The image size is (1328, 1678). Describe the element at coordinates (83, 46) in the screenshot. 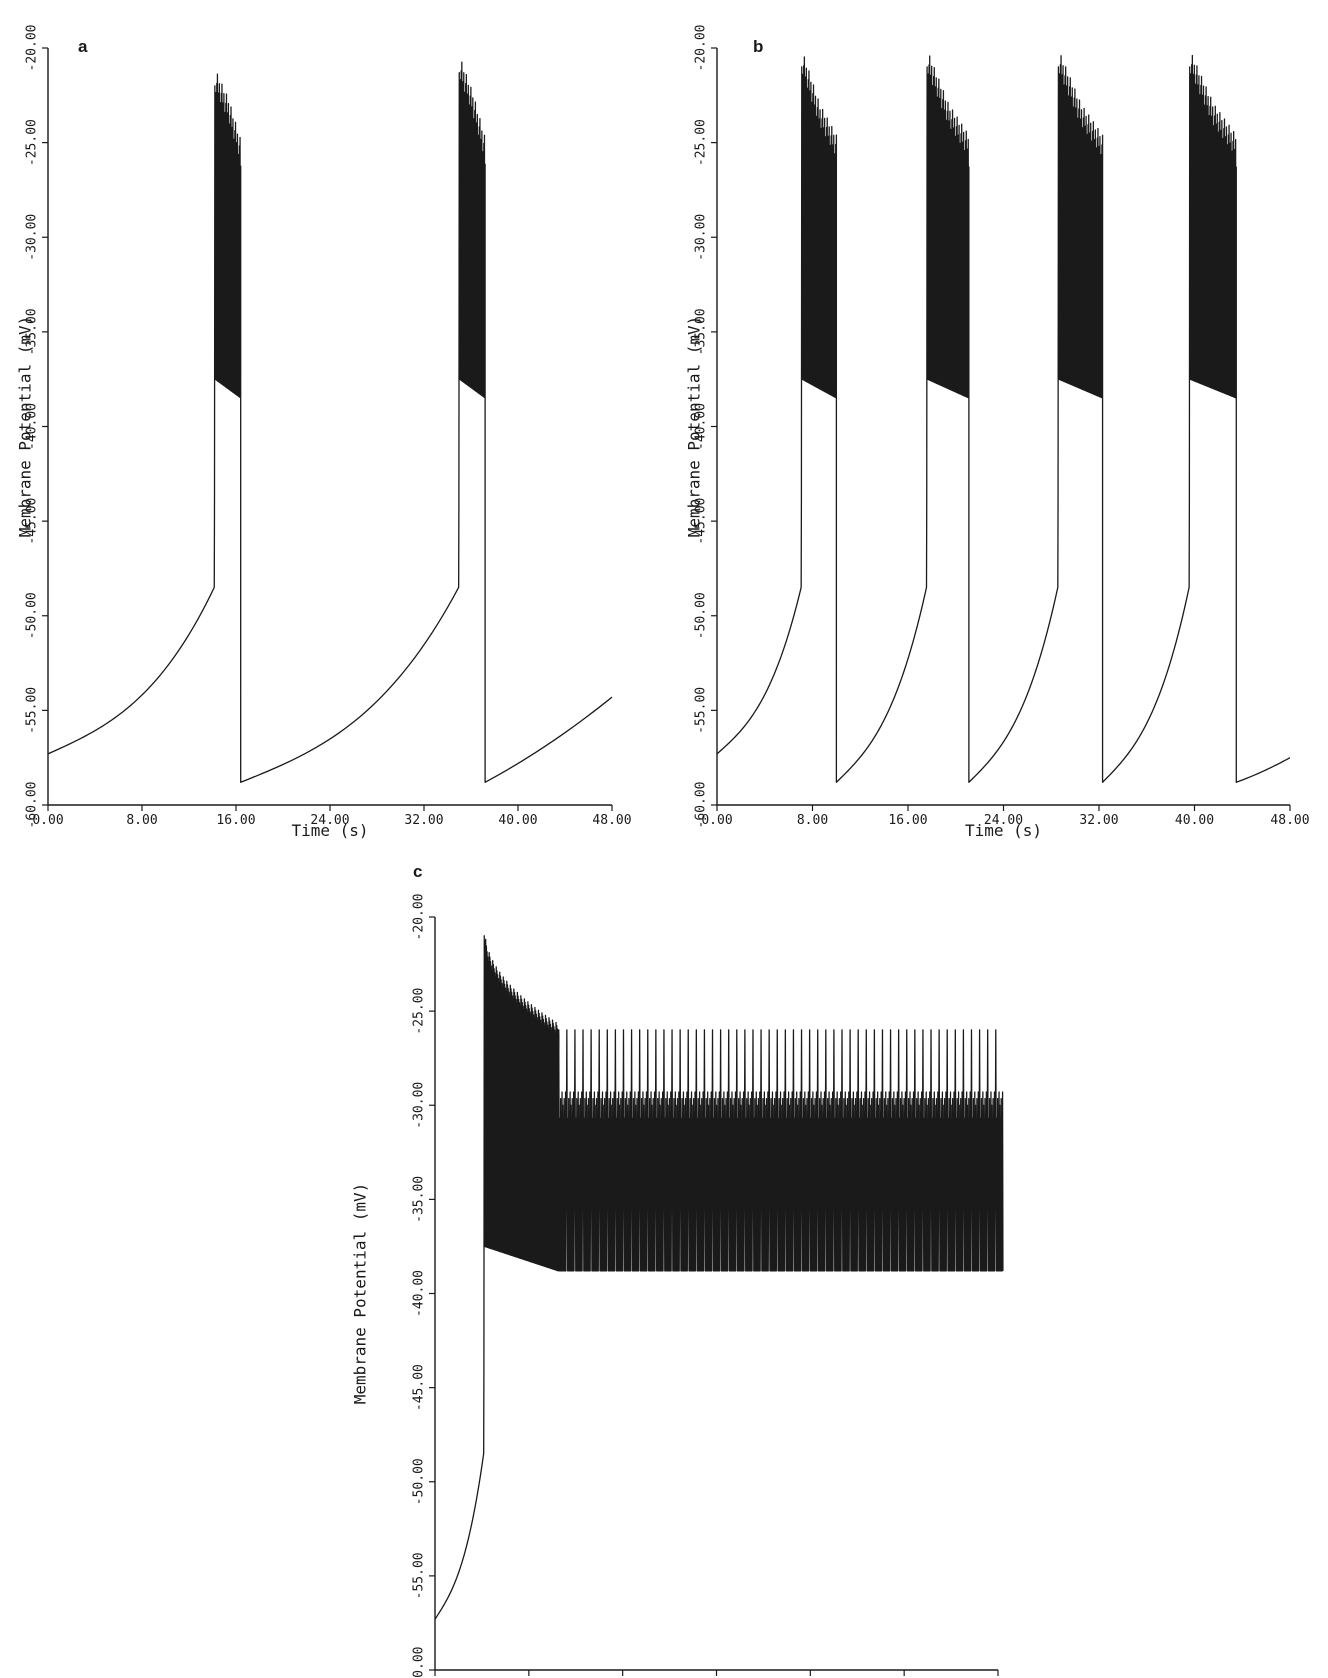

I see `panel-label: a` at that location.